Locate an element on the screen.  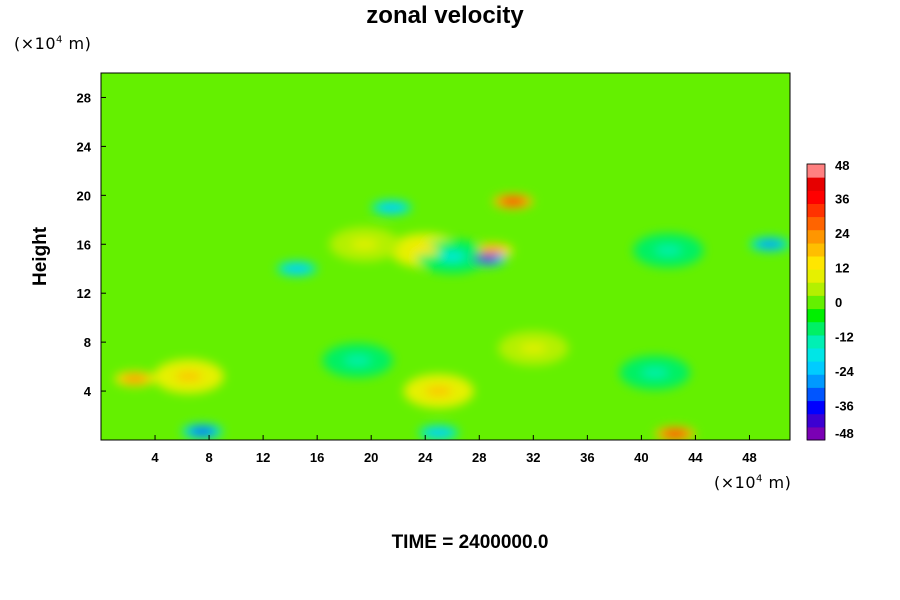
colorbar-frame is located at coordinates (816, 302).